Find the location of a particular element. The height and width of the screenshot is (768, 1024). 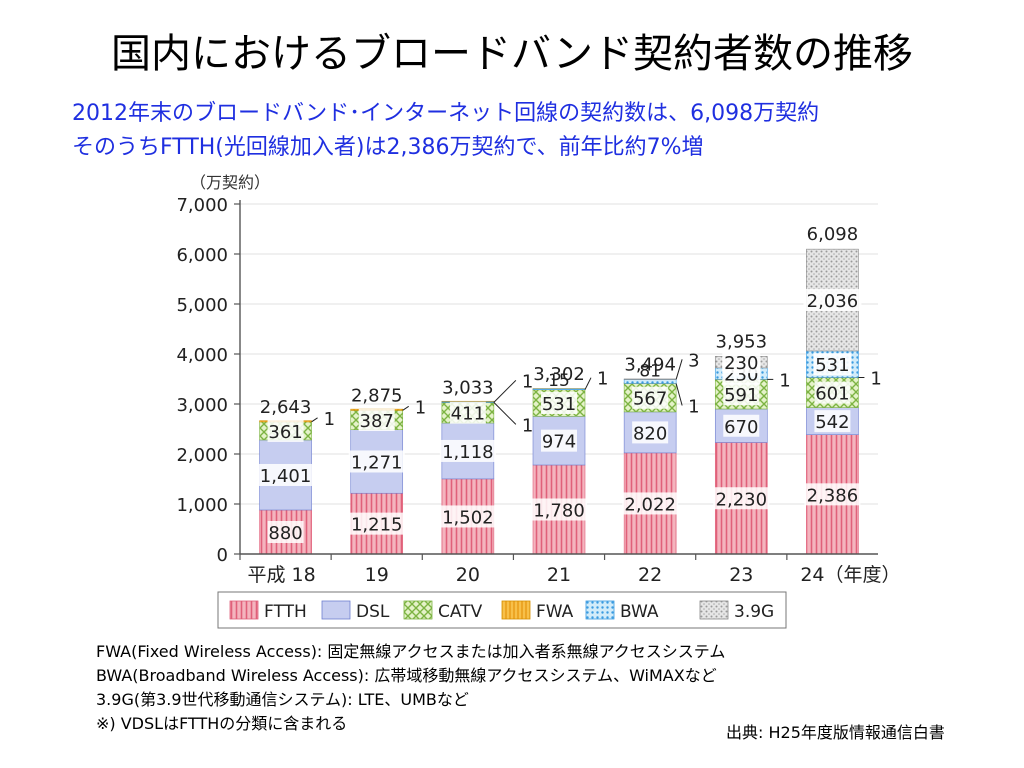

bar-value-label: 361 is located at coordinates (285, 432).